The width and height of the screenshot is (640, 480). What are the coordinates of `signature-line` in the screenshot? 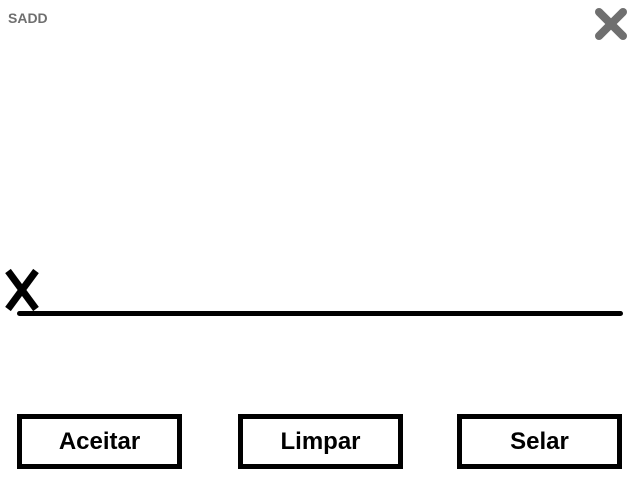 It's located at (320, 313).